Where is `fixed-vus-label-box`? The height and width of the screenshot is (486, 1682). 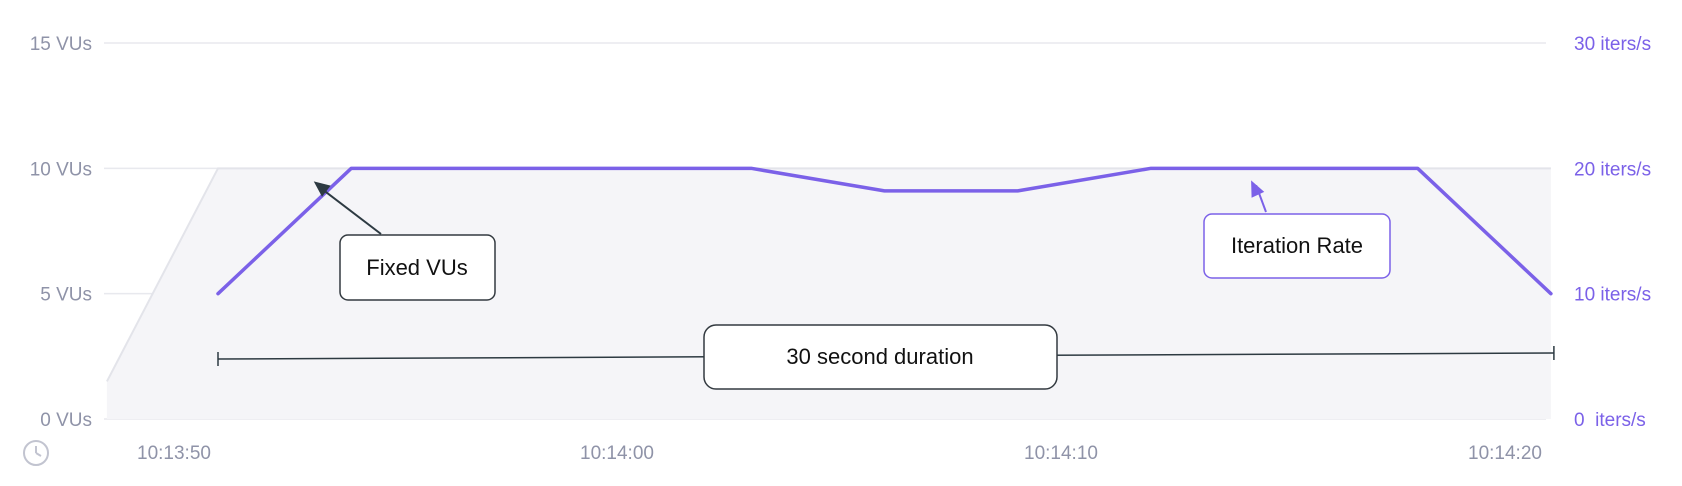
fixed-vus-label-box is located at coordinates (417, 267).